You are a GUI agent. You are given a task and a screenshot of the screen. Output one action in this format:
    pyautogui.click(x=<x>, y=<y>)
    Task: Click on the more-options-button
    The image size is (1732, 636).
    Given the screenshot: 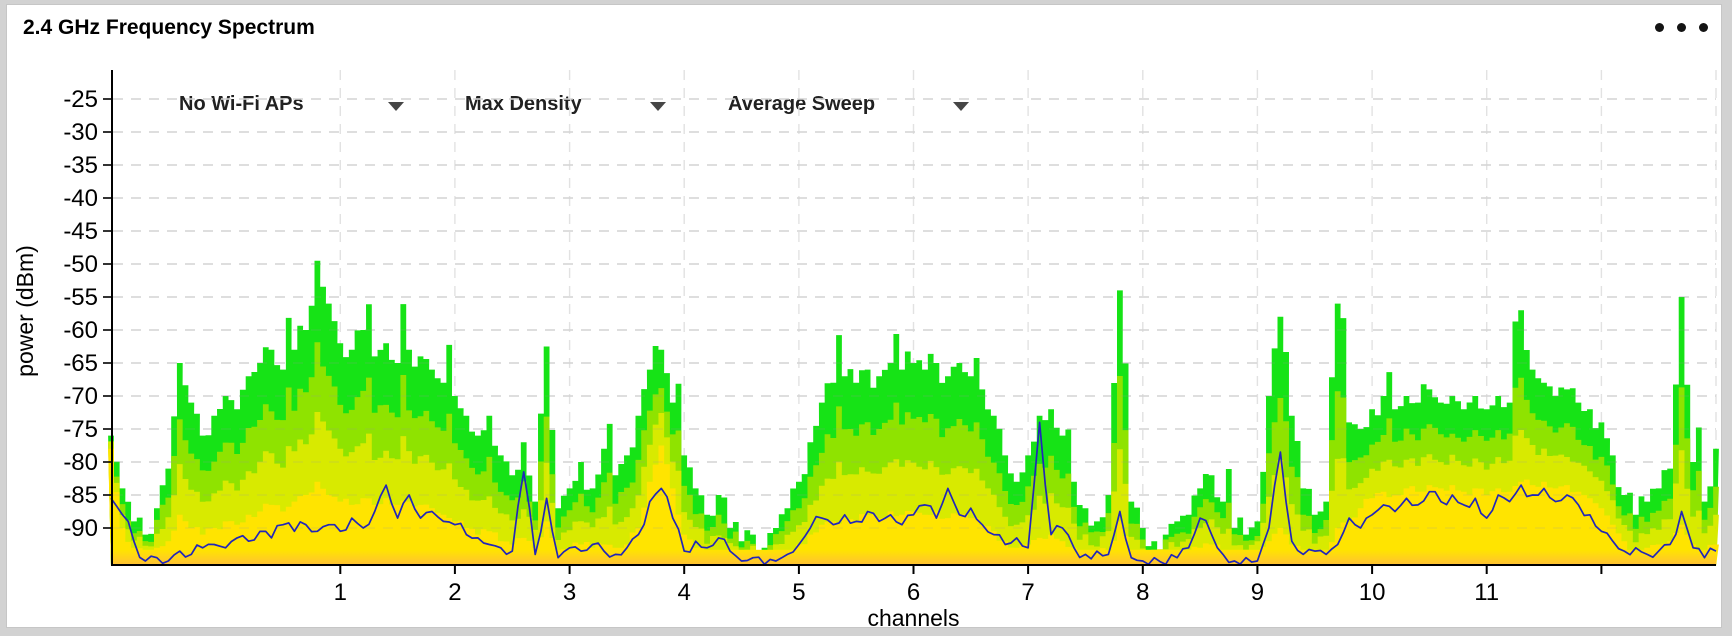 What is the action you would take?
    pyautogui.click(x=1681, y=27)
    